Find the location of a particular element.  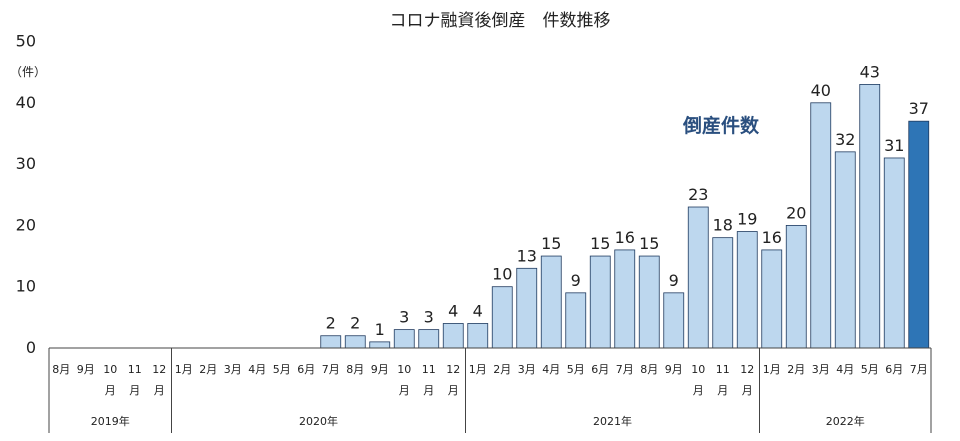

y-tick-label: 0 is located at coordinates (31, 347).